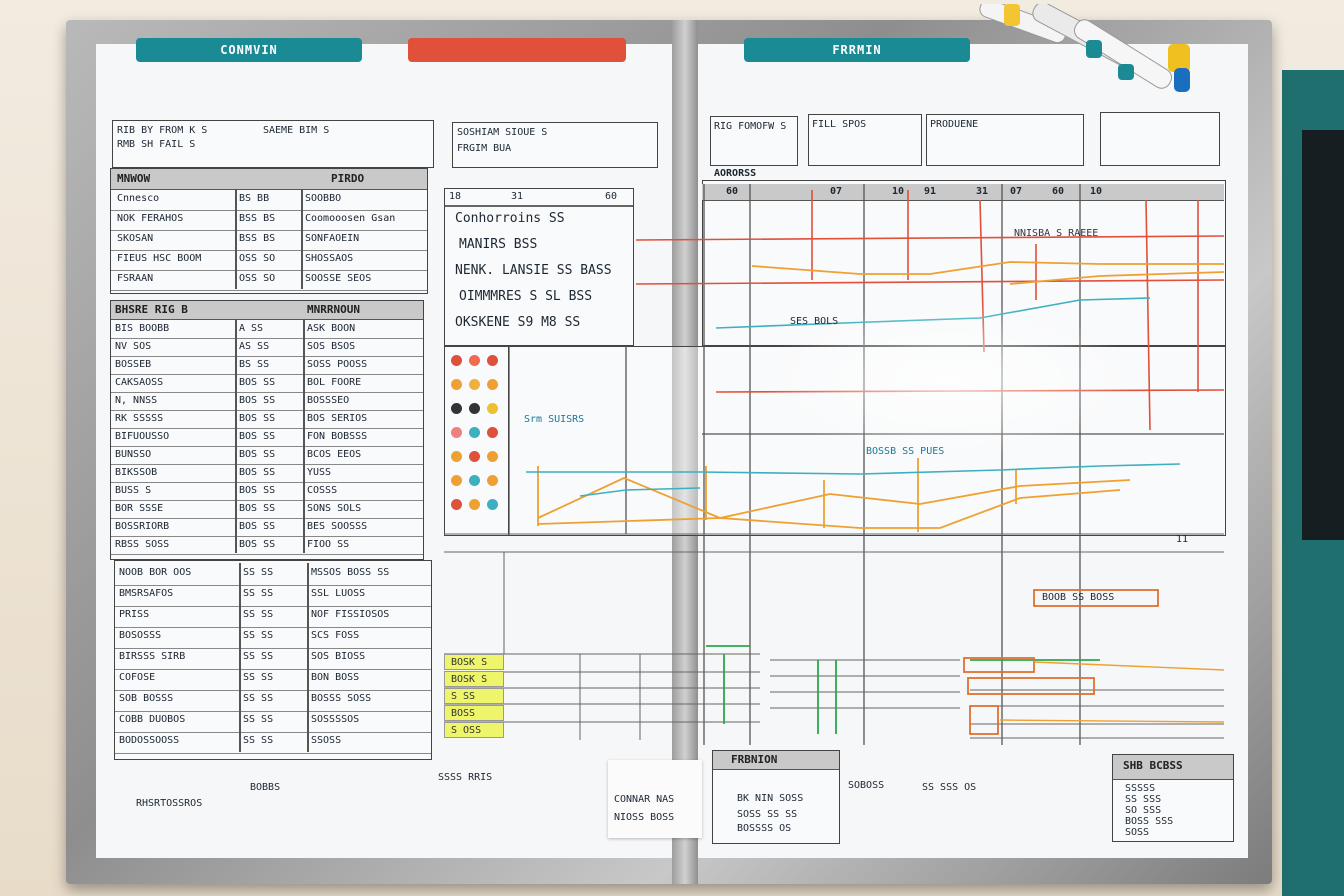 Image resolution: width=1344 pixels, height=896 pixels. What do you see at coordinates (326, 740) in the screenshot?
I see `table-cell: SSOSS` at bounding box center [326, 740].